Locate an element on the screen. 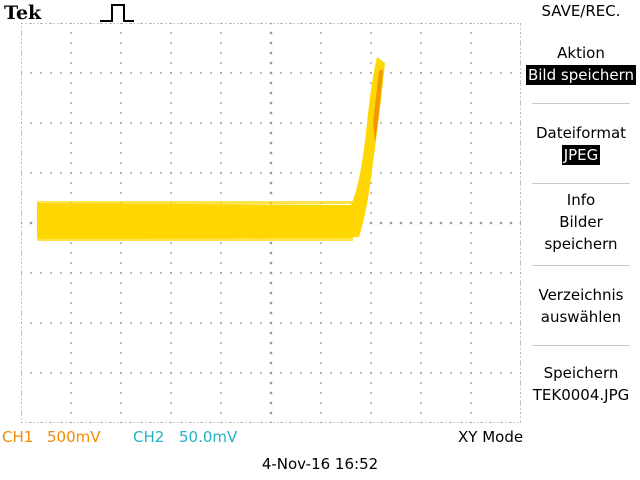  rising-pulse-icon is located at coordinates (117, 13).